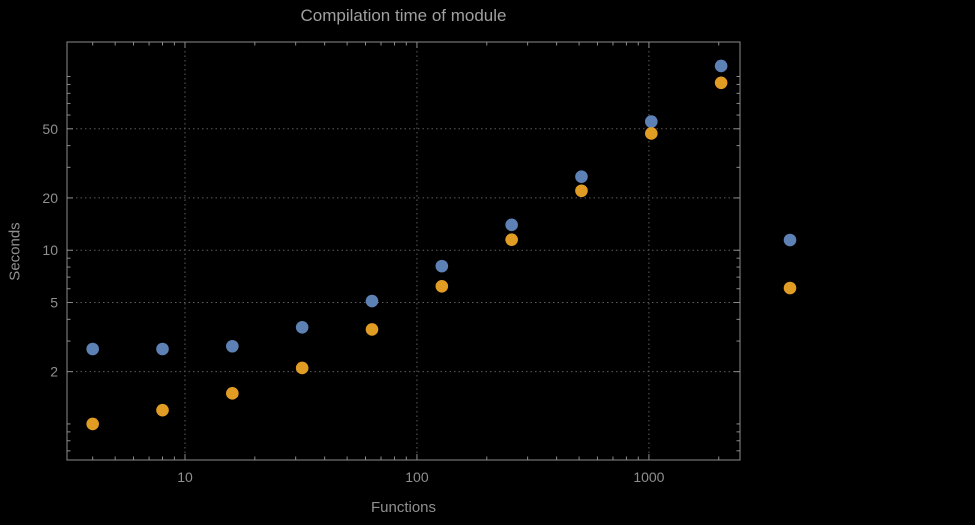 The height and width of the screenshot is (525, 975). What do you see at coordinates (790, 264) in the screenshot?
I see `legend` at bounding box center [790, 264].